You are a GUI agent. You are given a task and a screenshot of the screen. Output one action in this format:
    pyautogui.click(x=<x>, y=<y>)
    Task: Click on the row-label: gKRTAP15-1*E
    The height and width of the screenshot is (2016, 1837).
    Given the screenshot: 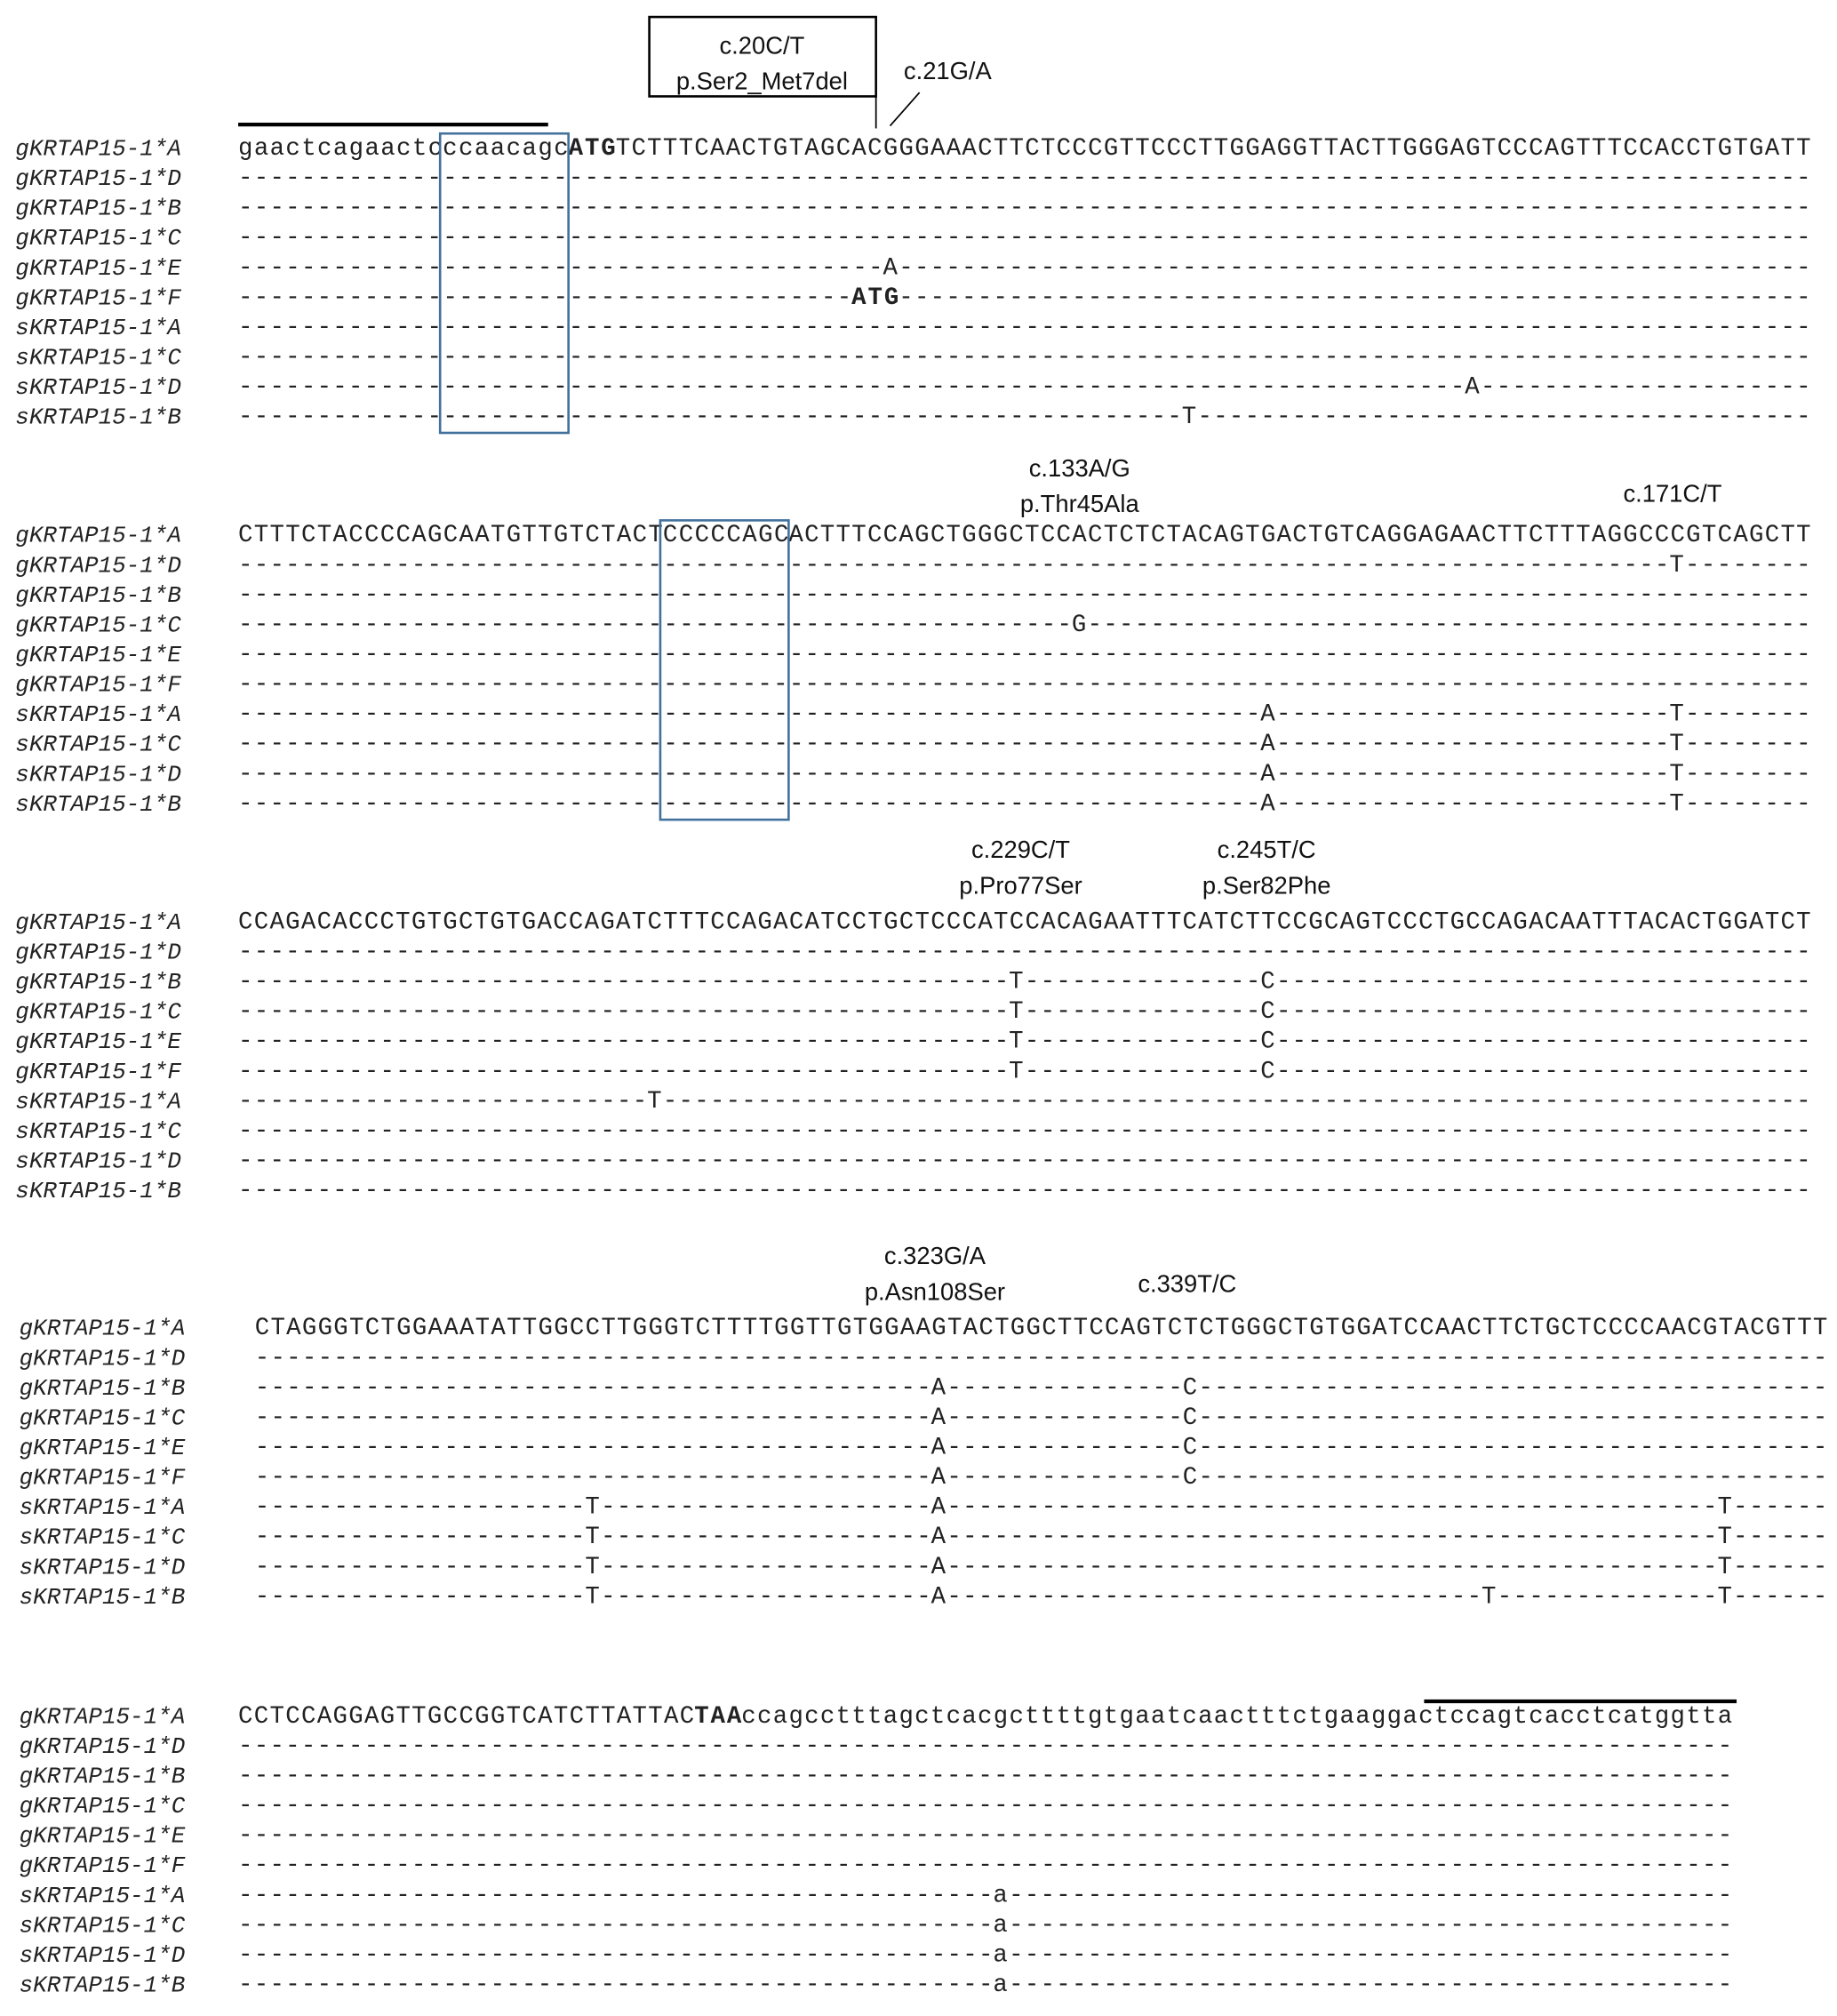 What is the action you would take?
    pyautogui.click(x=98, y=655)
    